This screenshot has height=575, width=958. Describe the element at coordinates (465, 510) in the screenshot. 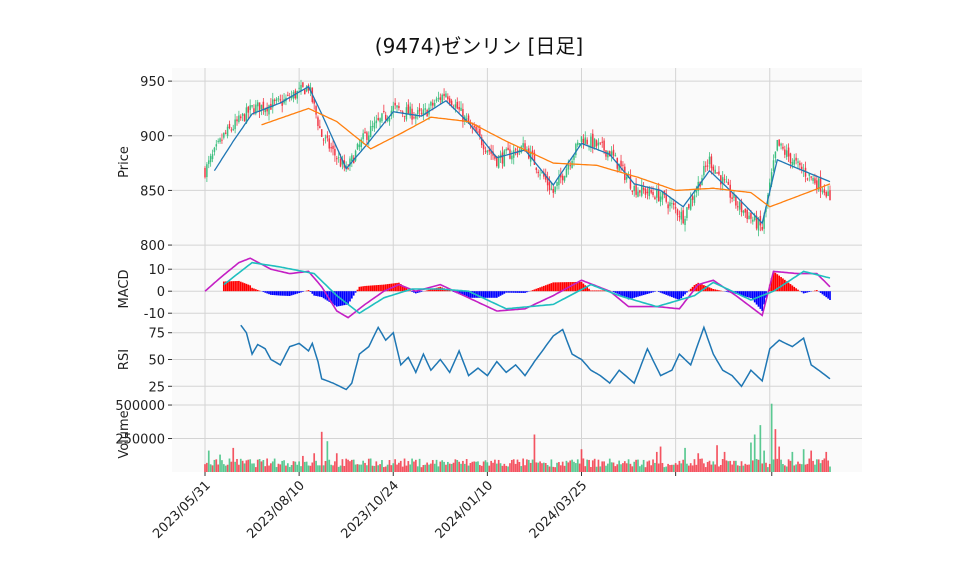

I see `xtick-label: 2024/01/10` at that location.